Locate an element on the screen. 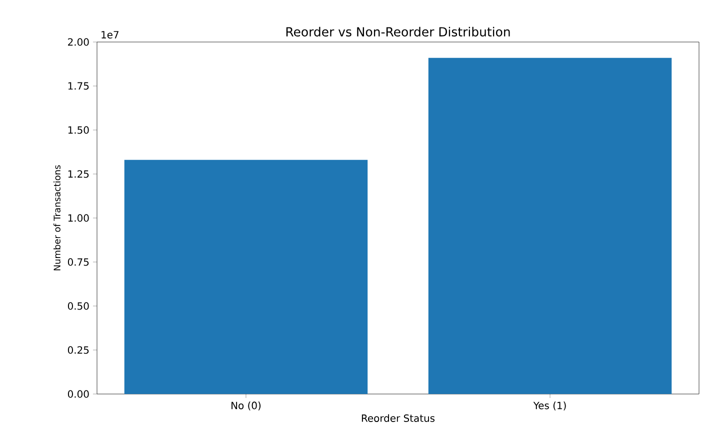 The width and height of the screenshot is (710, 446). y-axis-title: Number of Transactions is located at coordinates (57, 217).